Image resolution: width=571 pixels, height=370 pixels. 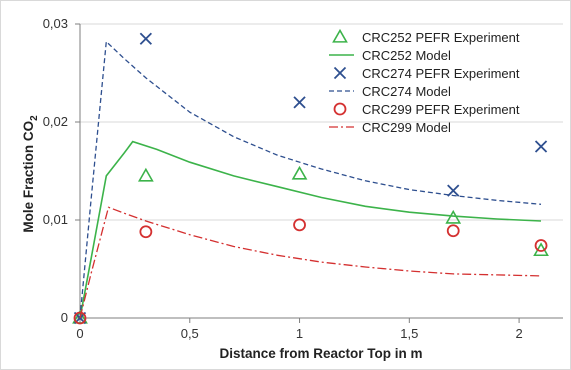 I want to click on y-axis-title: Mole Fraction CO2, so click(x=30, y=174).